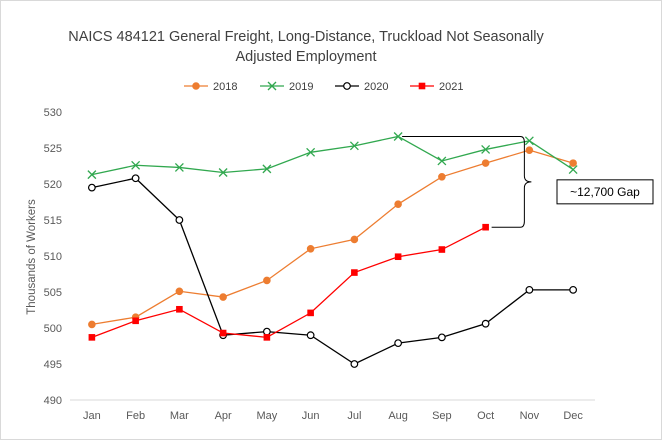 The image size is (662, 440). What do you see at coordinates (530, 416) in the screenshot?
I see `x-tick-label: Nov` at bounding box center [530, 416].